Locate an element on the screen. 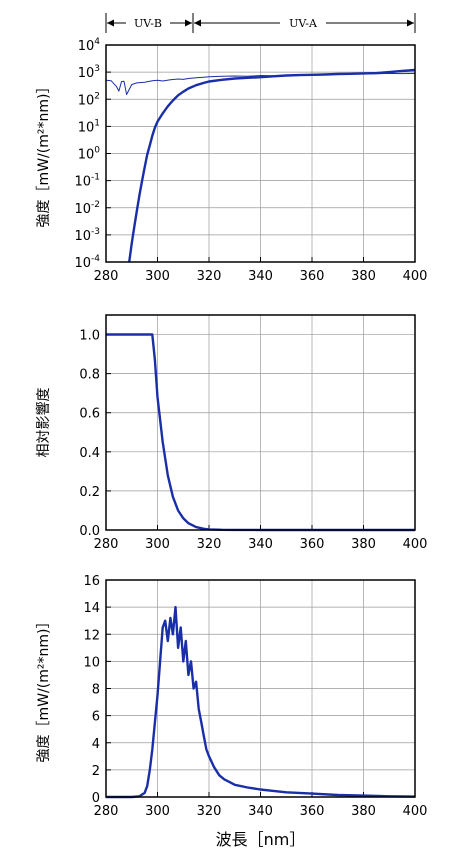 The height and width of the screenshot is (855, 470). y-tick-label: 12 is located at coordinates (91, 635).